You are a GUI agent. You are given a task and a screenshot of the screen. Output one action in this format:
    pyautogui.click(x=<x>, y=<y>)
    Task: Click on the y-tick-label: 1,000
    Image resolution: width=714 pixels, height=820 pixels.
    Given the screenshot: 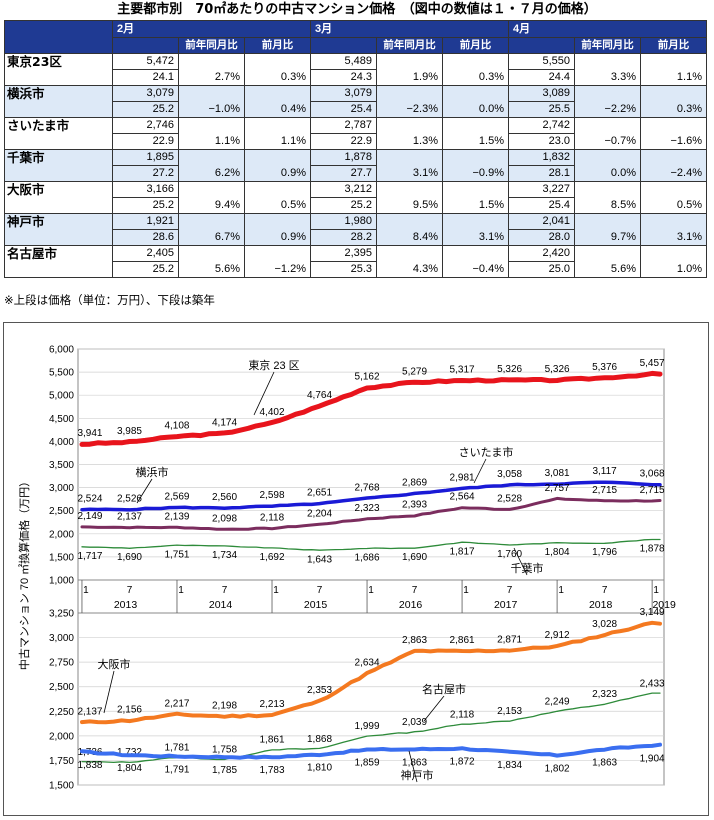 What is the action you would take?
    pyautogui.click(x=61, y=581)
    